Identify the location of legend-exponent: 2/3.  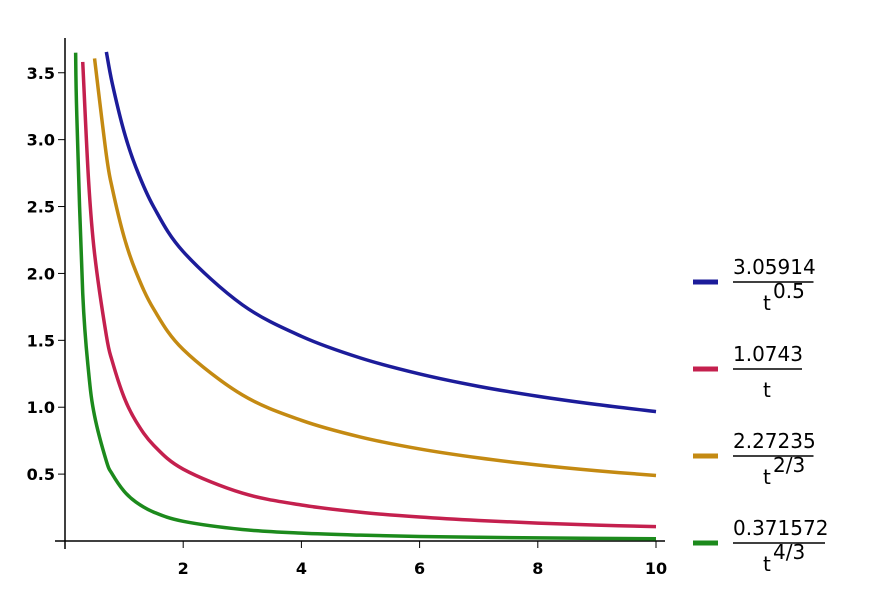
(789, 465).